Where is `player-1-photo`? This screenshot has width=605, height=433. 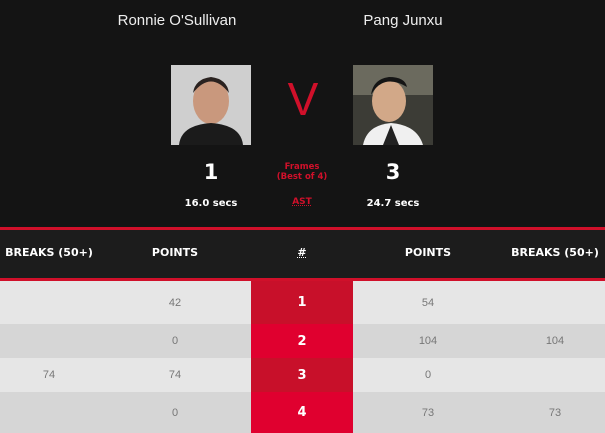 player-1-photo is located at coordinates (211, 105).